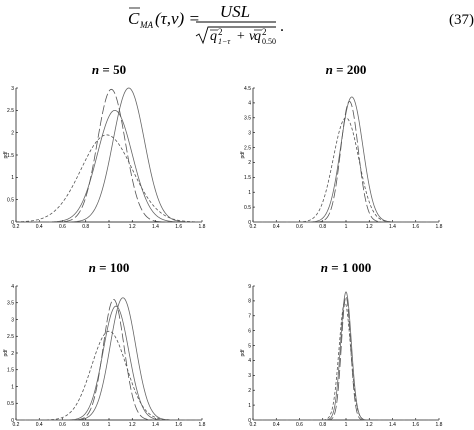  I want to click on eq-q1-sub: 1−τ, so click(224, 41).